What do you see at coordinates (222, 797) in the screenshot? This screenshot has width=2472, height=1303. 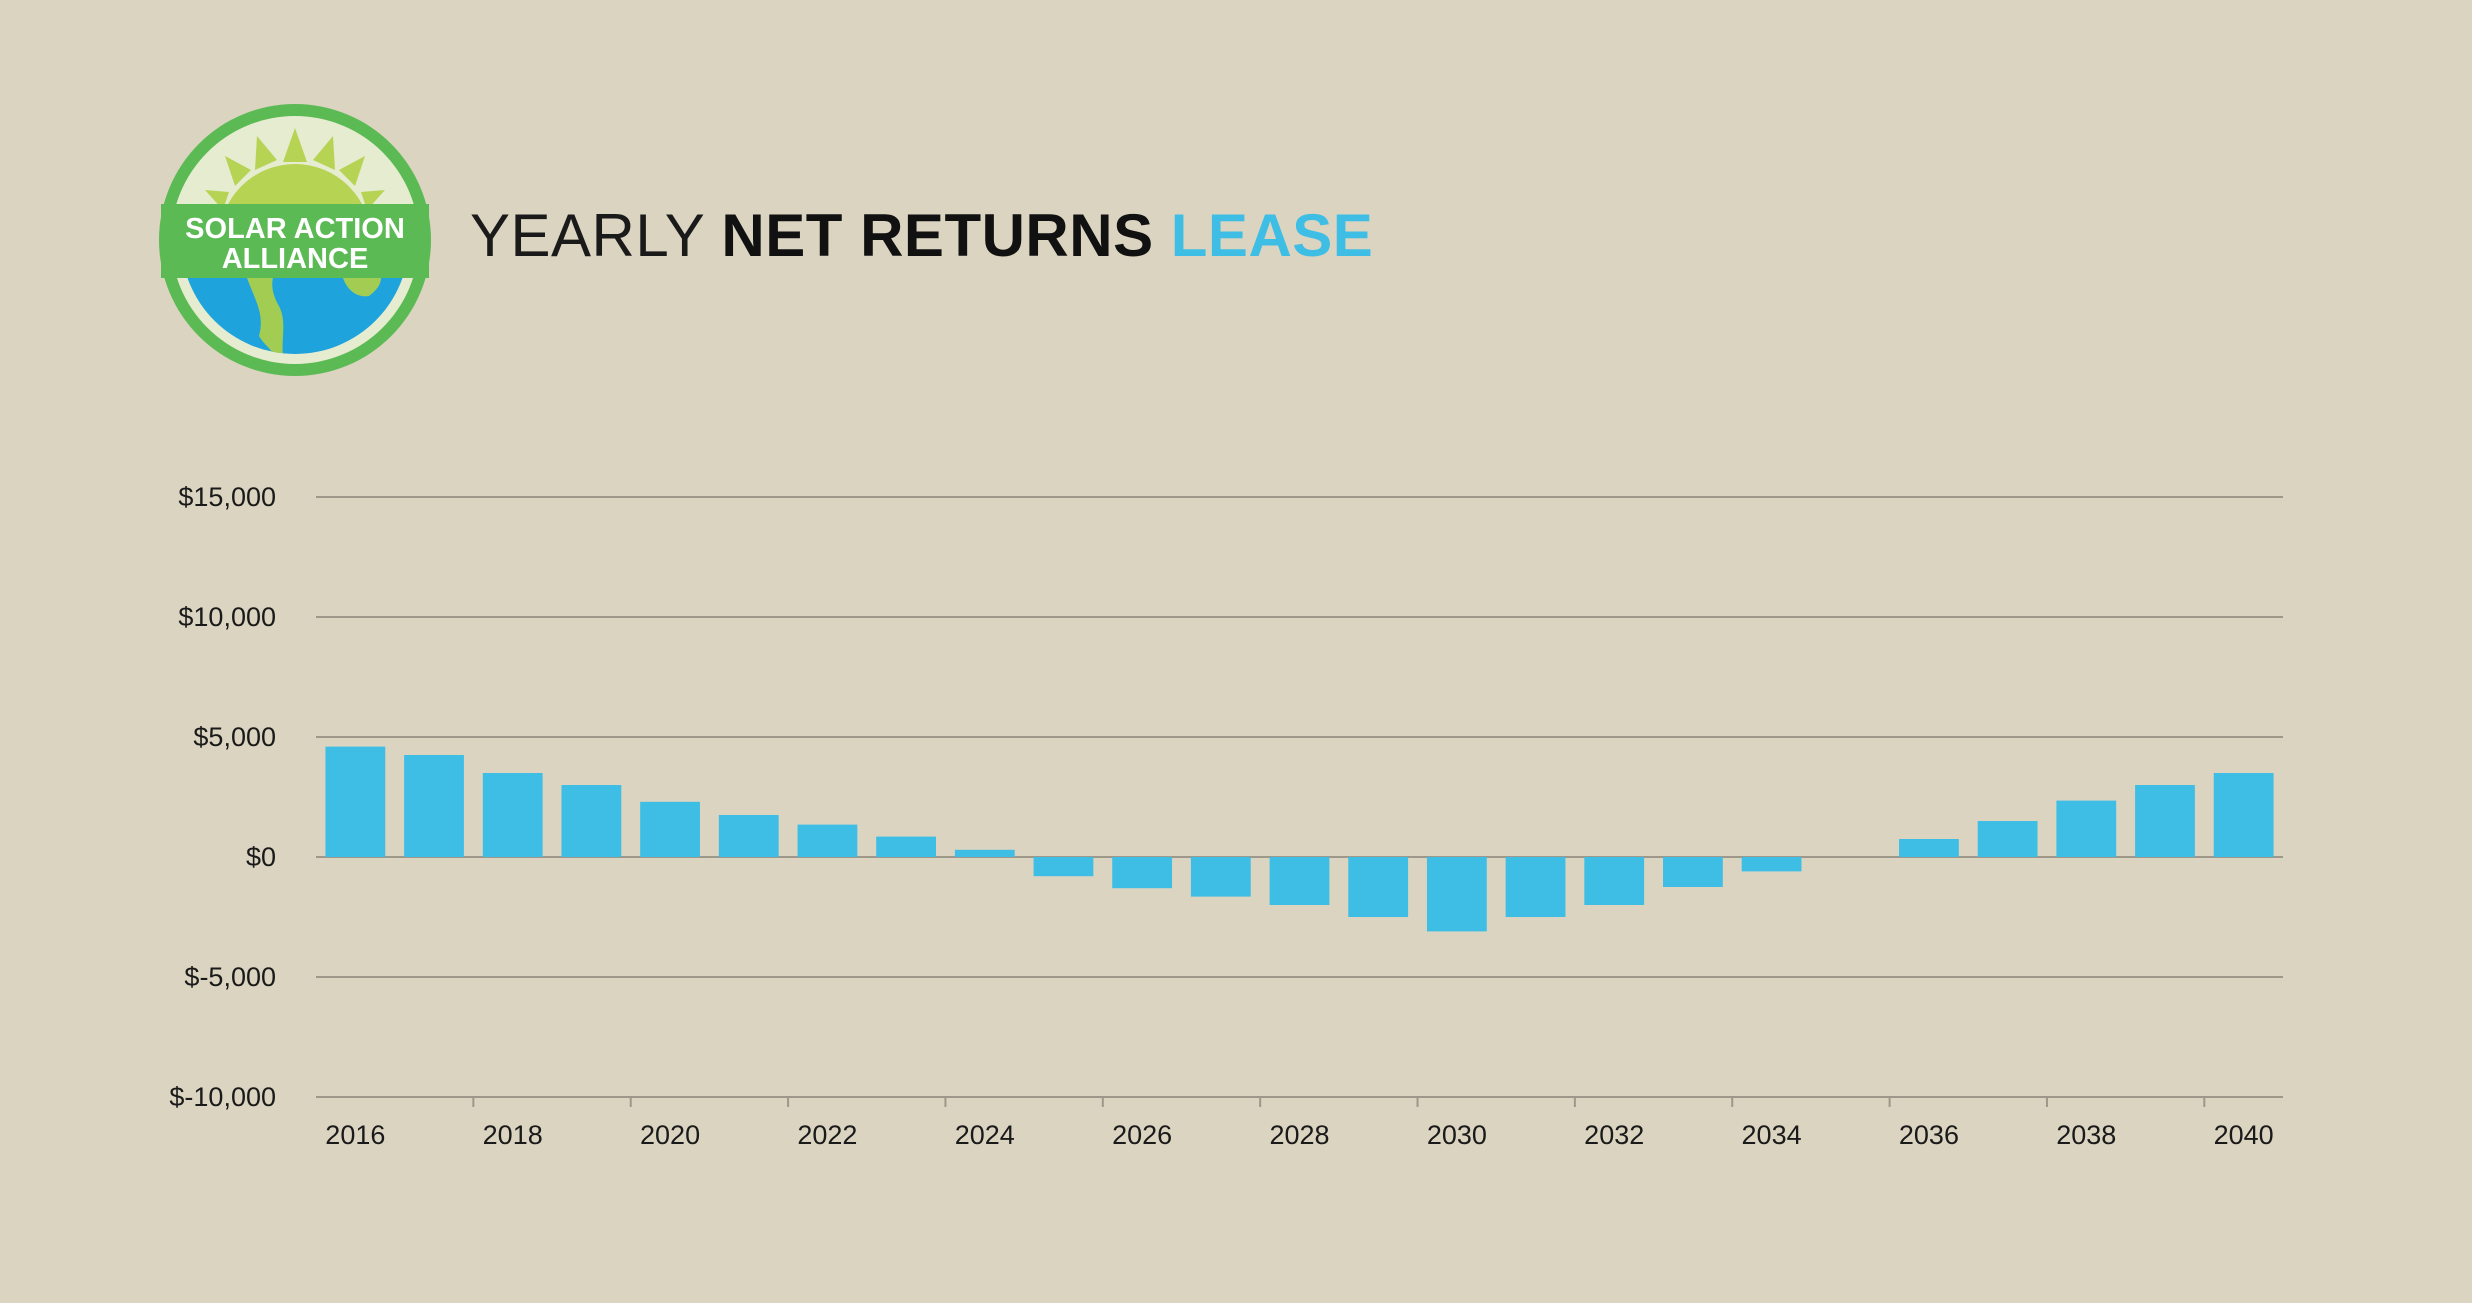 I see `y-axis-tick-labels: $15,000 $10,000 $5,000 $0 $-5,000 $-10,000` at bounding box center [222, 797].